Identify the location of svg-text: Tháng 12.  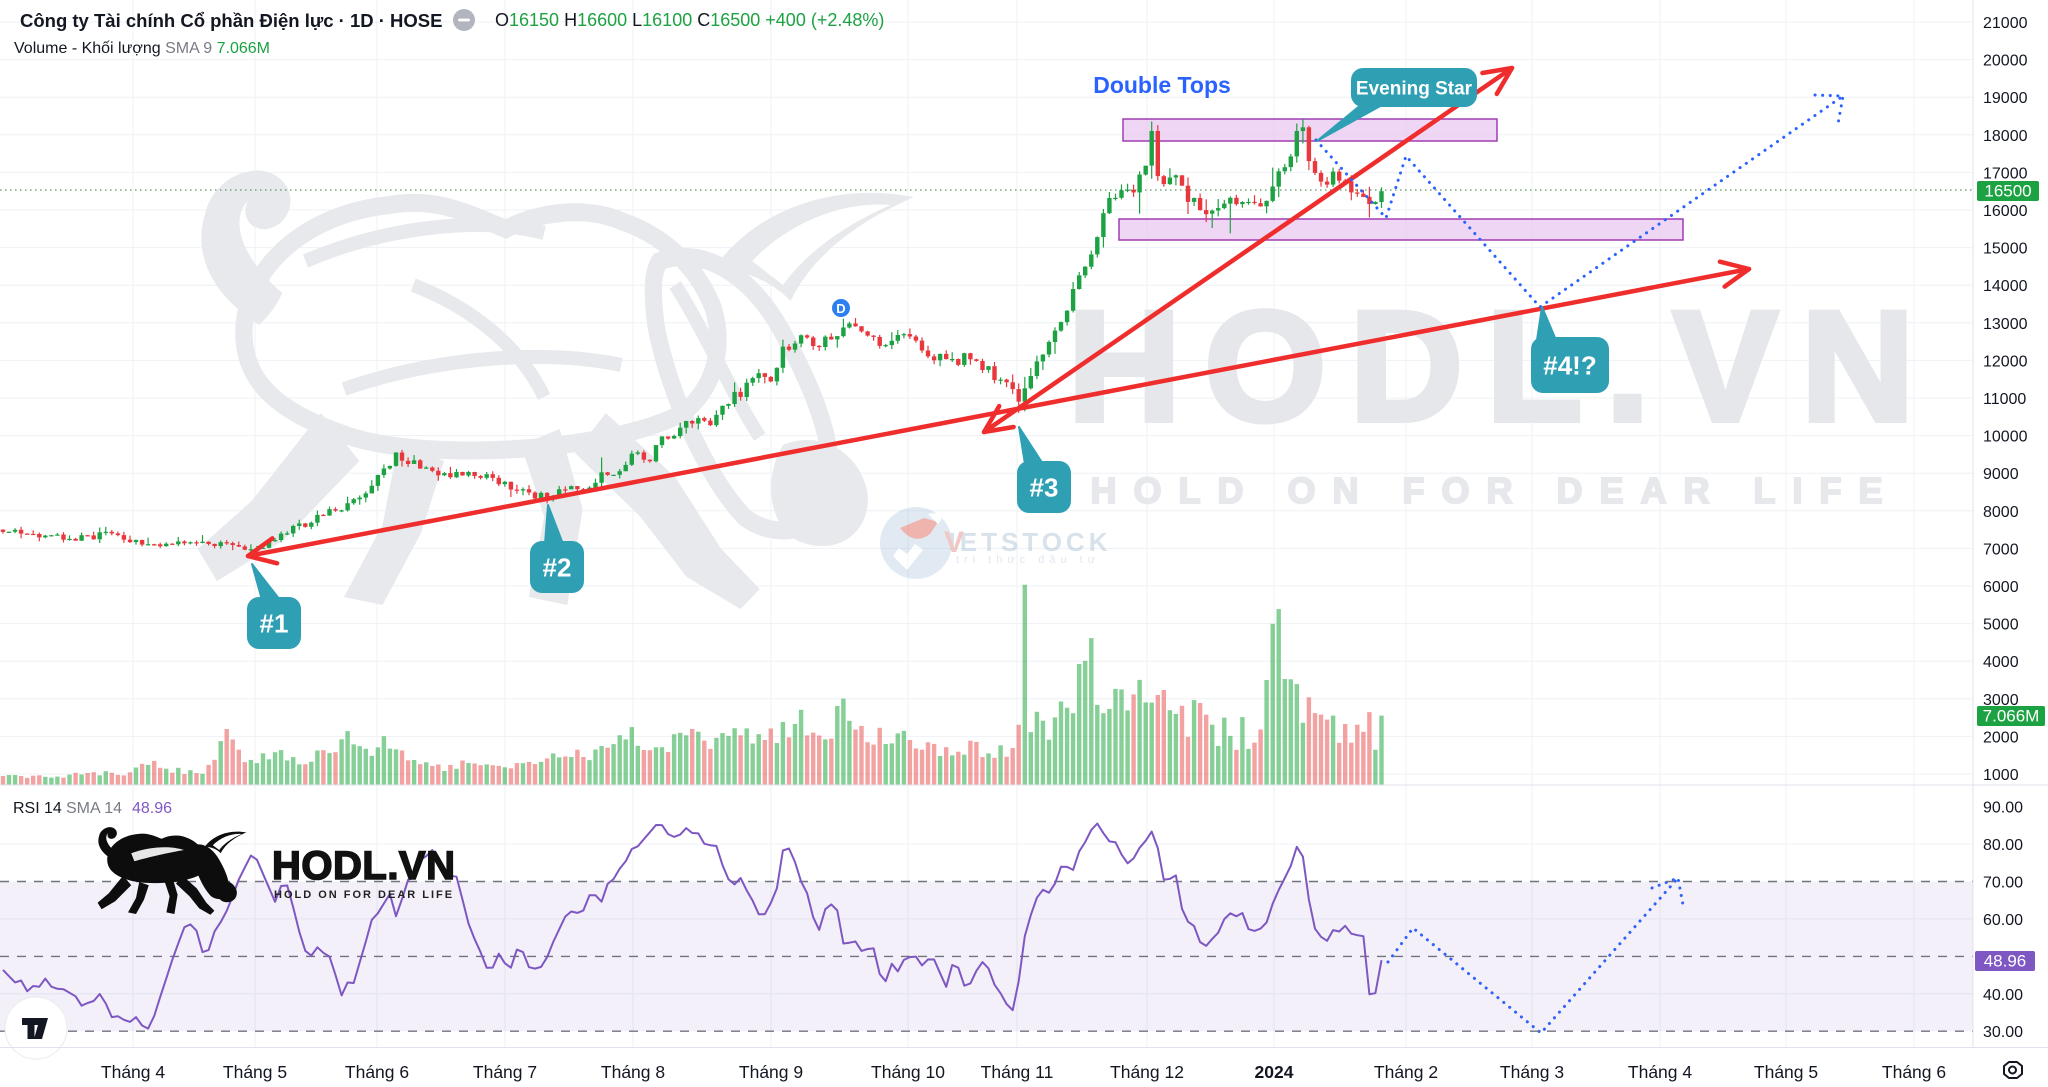
(1147, 1072).